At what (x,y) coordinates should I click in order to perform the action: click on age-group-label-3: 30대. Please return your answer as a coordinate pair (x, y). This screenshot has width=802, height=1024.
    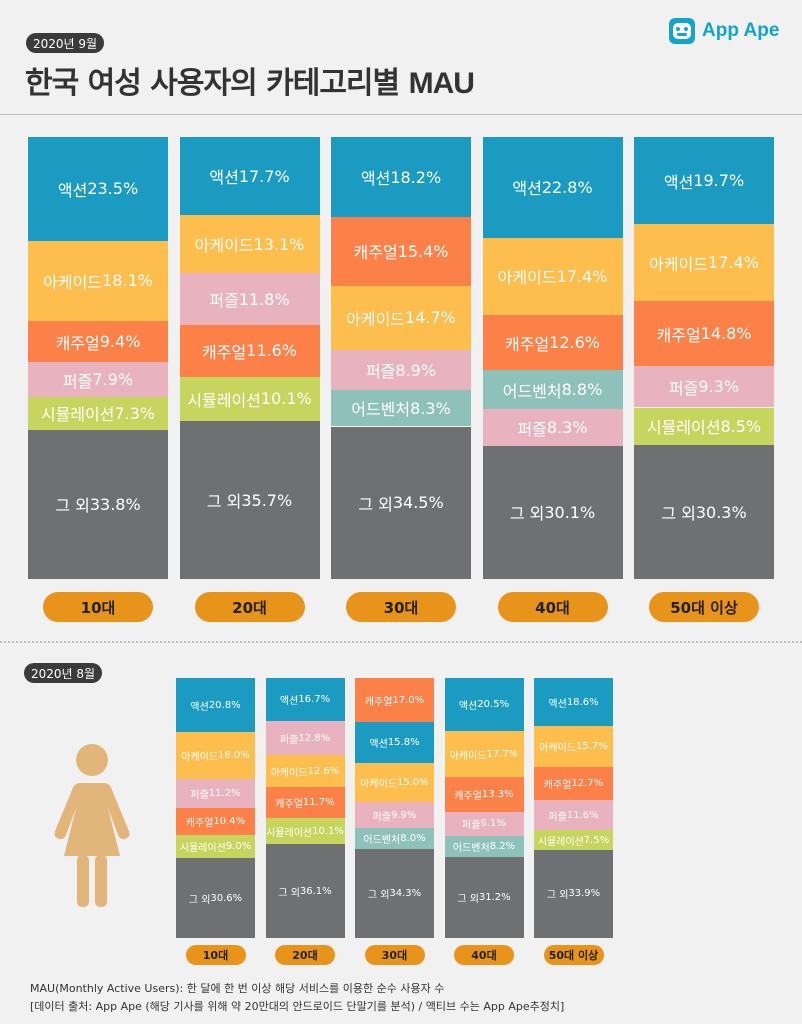
    Looking at the image, I should click on (394, 955).